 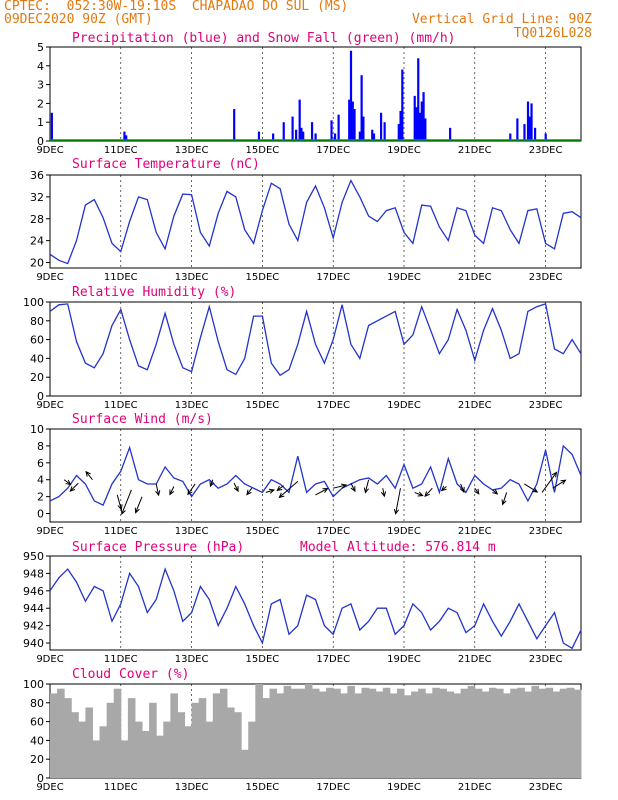 I want to click on y-tick-label: 20, so click(x=37, y=263).